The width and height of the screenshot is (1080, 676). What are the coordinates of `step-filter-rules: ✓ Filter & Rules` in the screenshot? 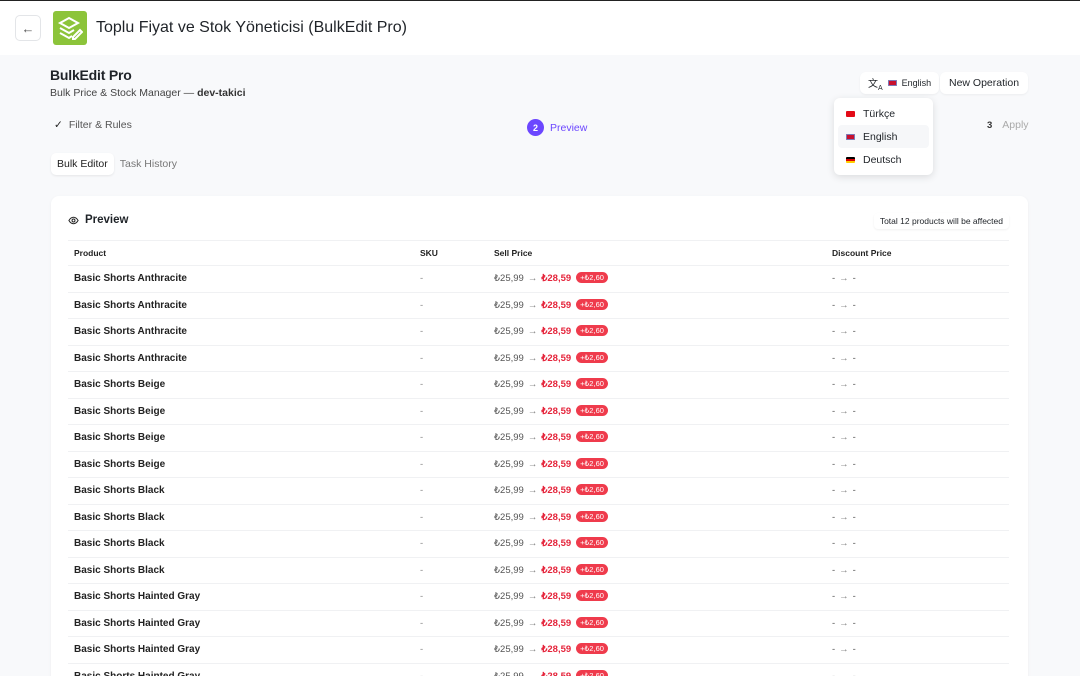 It's located at (93, 125).